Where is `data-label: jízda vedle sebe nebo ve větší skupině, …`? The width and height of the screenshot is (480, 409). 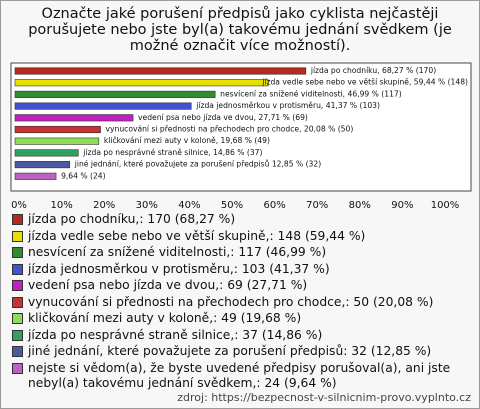 data-label: jízda vedle sebe nebo ve větší skupině, … is located at coordinates (364, 82).